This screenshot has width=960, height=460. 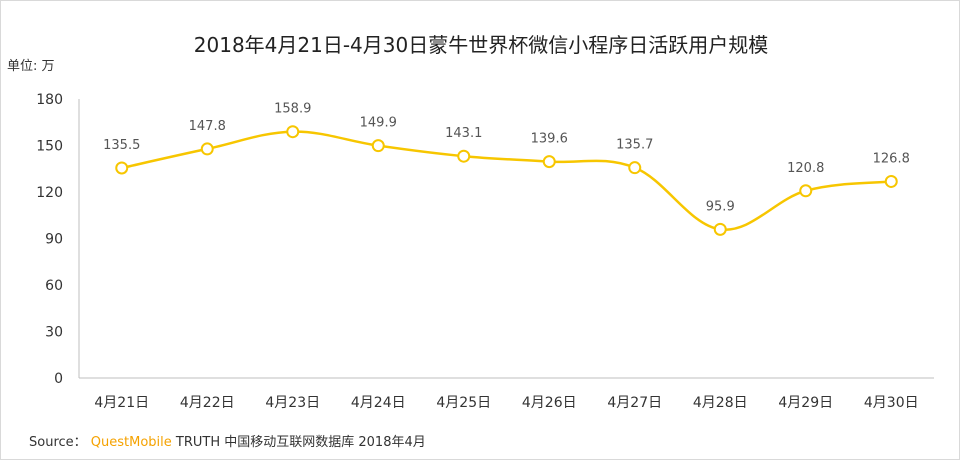 I want to click on x-tick-label: 4月28日, so click(x=720, y=403).